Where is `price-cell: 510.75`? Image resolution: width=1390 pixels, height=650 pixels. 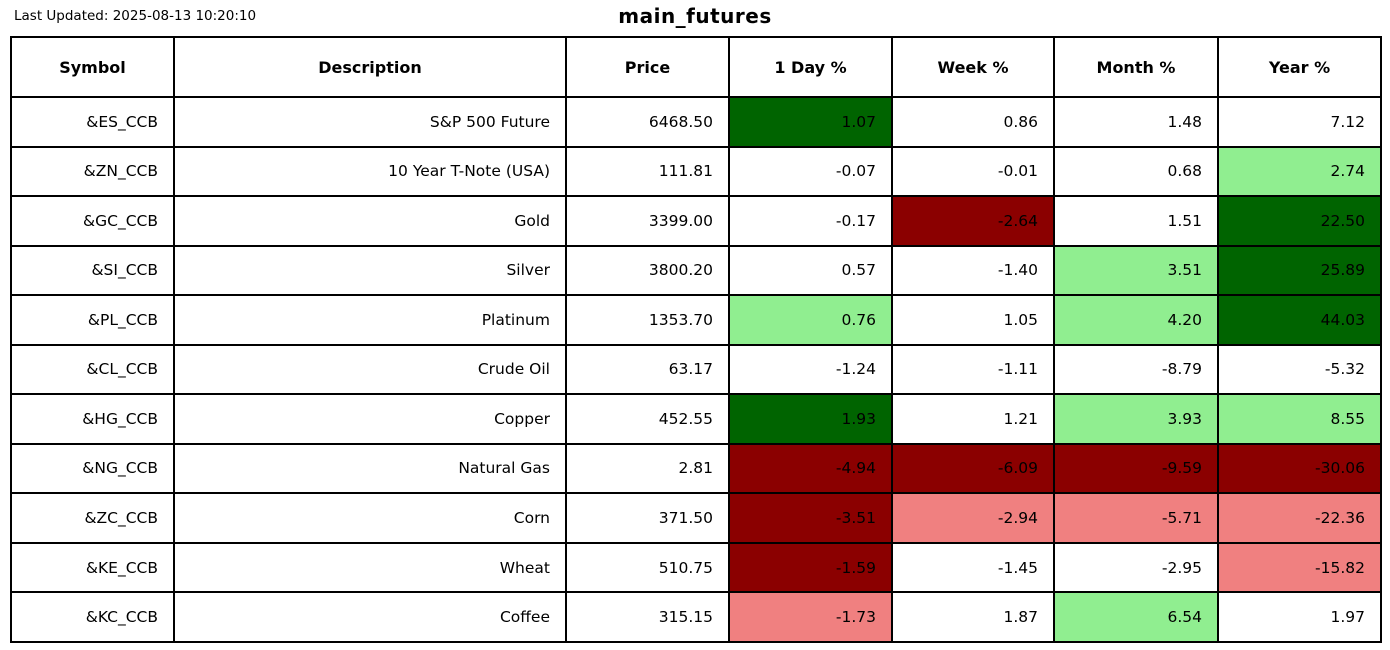
price-cell: 510.75 is located at coordinates (647, 567).